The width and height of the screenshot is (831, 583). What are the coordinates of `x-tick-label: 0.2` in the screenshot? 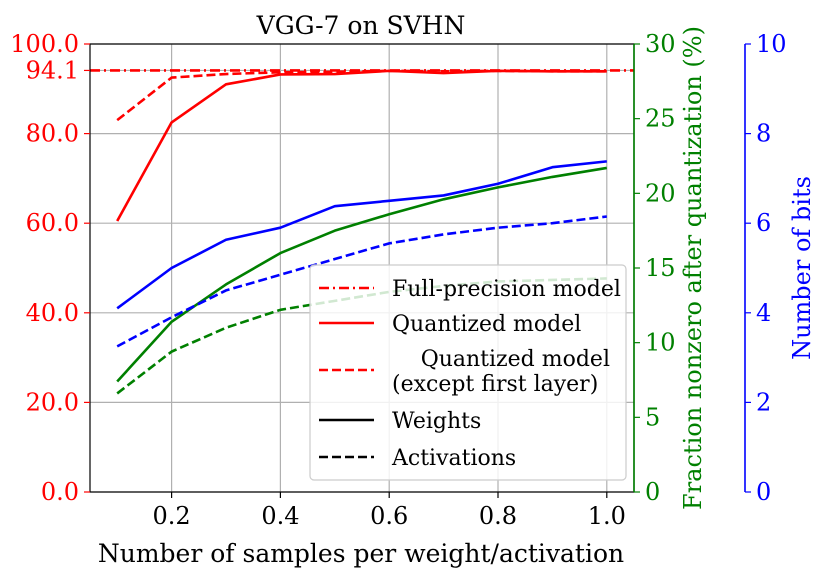 It's located at (172, 516).